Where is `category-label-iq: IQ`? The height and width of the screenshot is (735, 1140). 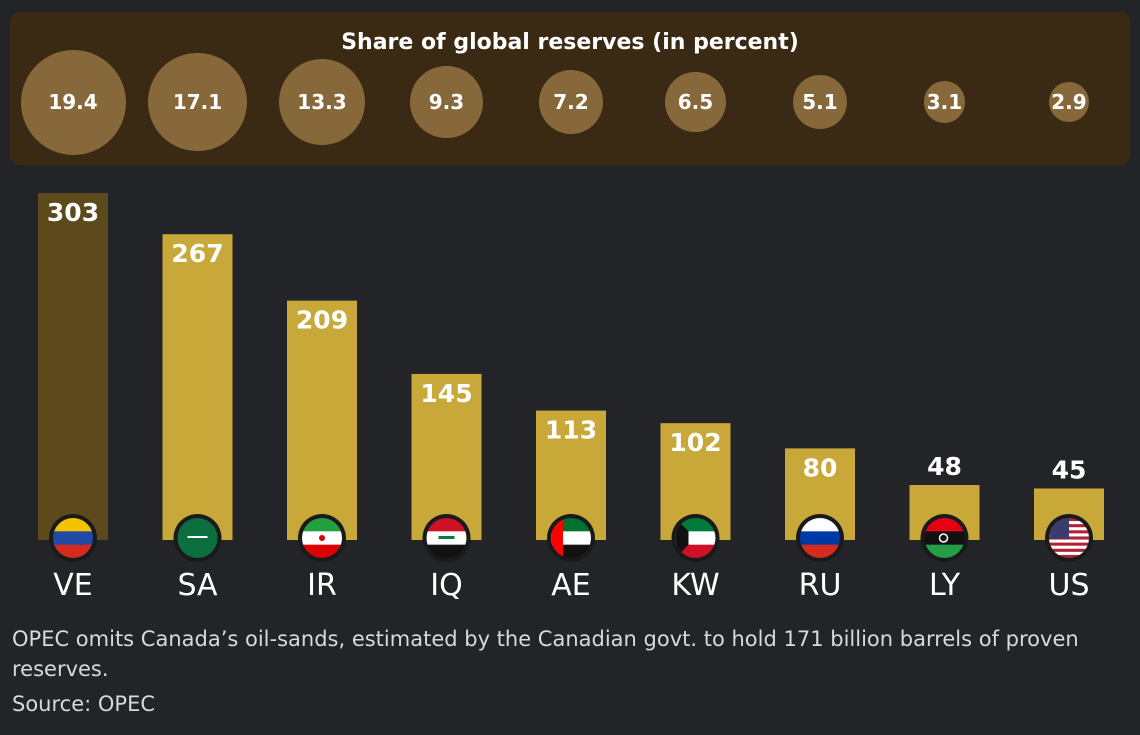 category-label-iq: IQ is located at coordinates (446, 585).